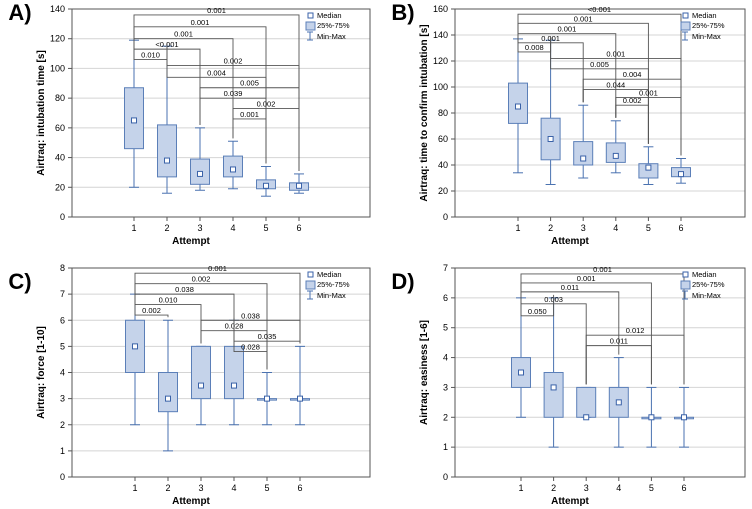  Describe the element at coordinates (57, 39) in the screenshot. I see `y-tick-label: 120` at that location.